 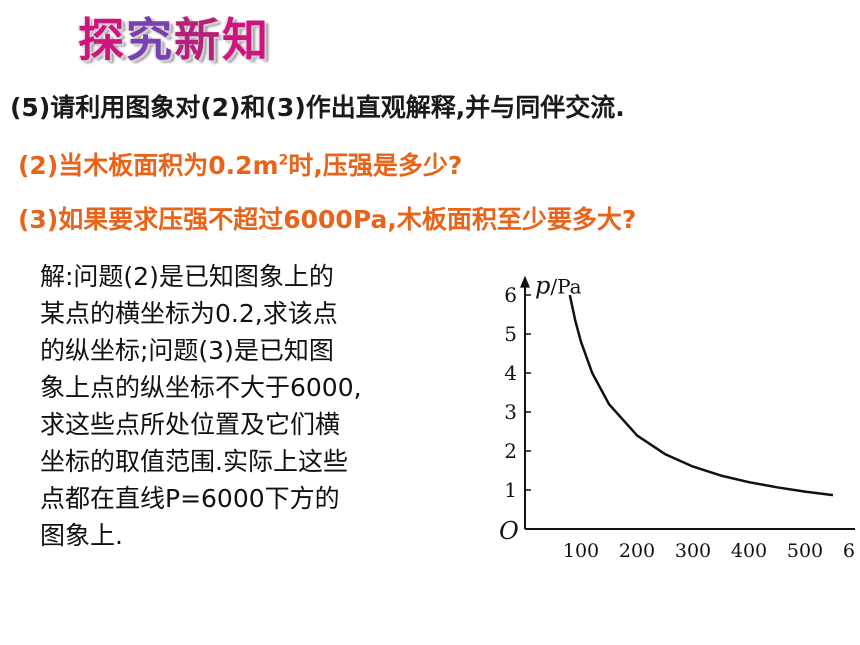 What do you see at coordinates (317, 107) in the screenshot?
I see `question-5: (5)请利用图象对(2)和(3)作出直观解释,并与同伴交流.` at bounding box center [317, 107].